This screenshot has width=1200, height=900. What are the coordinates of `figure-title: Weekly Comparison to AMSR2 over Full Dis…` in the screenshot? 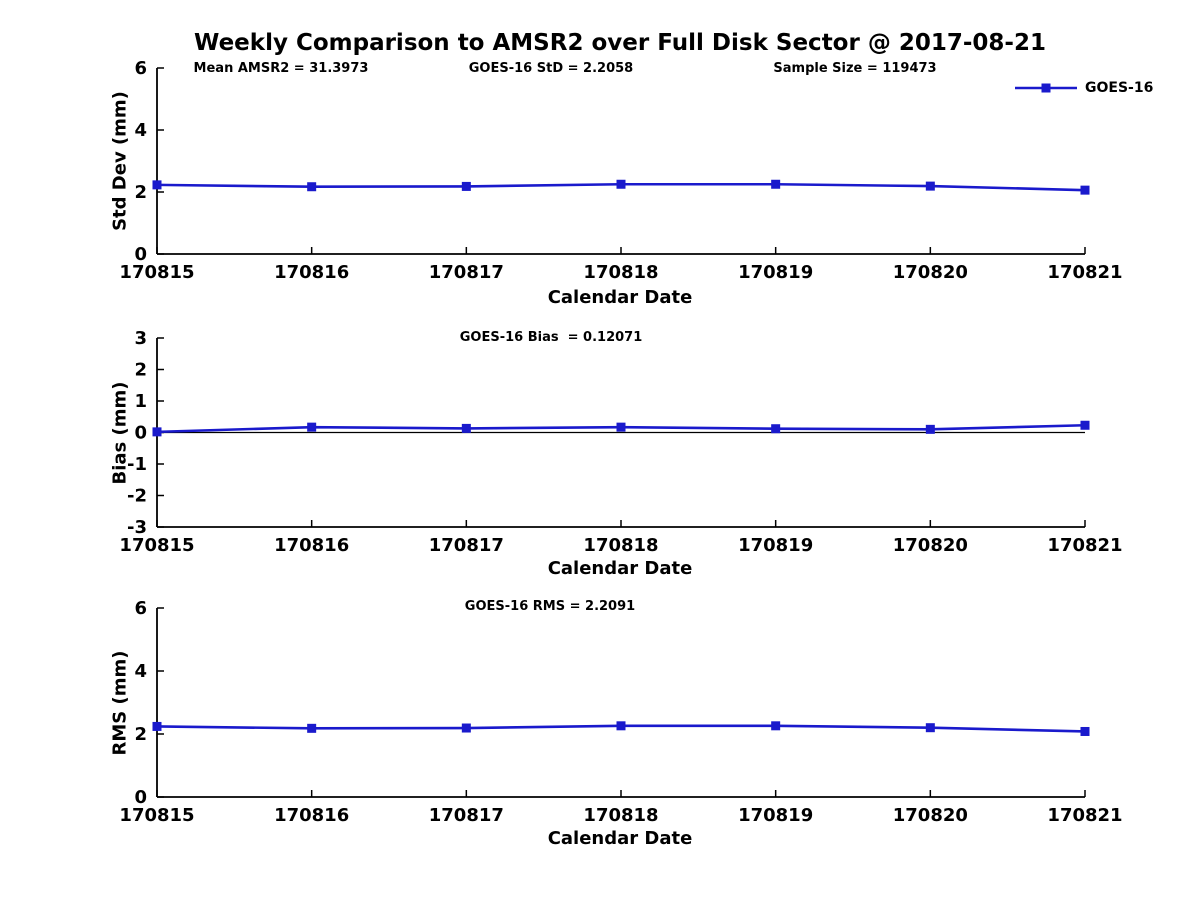 It's located at (620, 43).